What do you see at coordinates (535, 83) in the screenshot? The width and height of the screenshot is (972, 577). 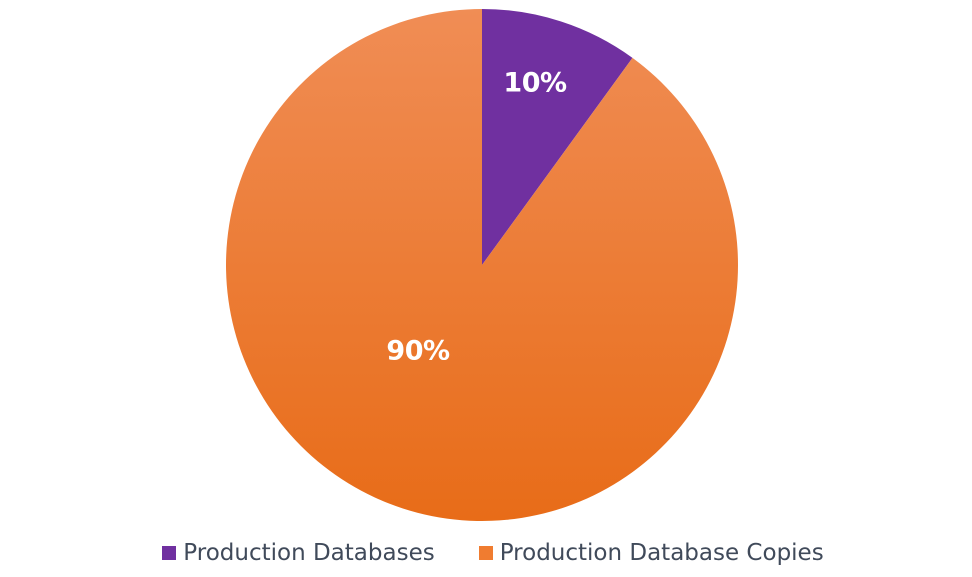 I see `slice-label-production-databases: 10%` at bounding box center [535, 83].